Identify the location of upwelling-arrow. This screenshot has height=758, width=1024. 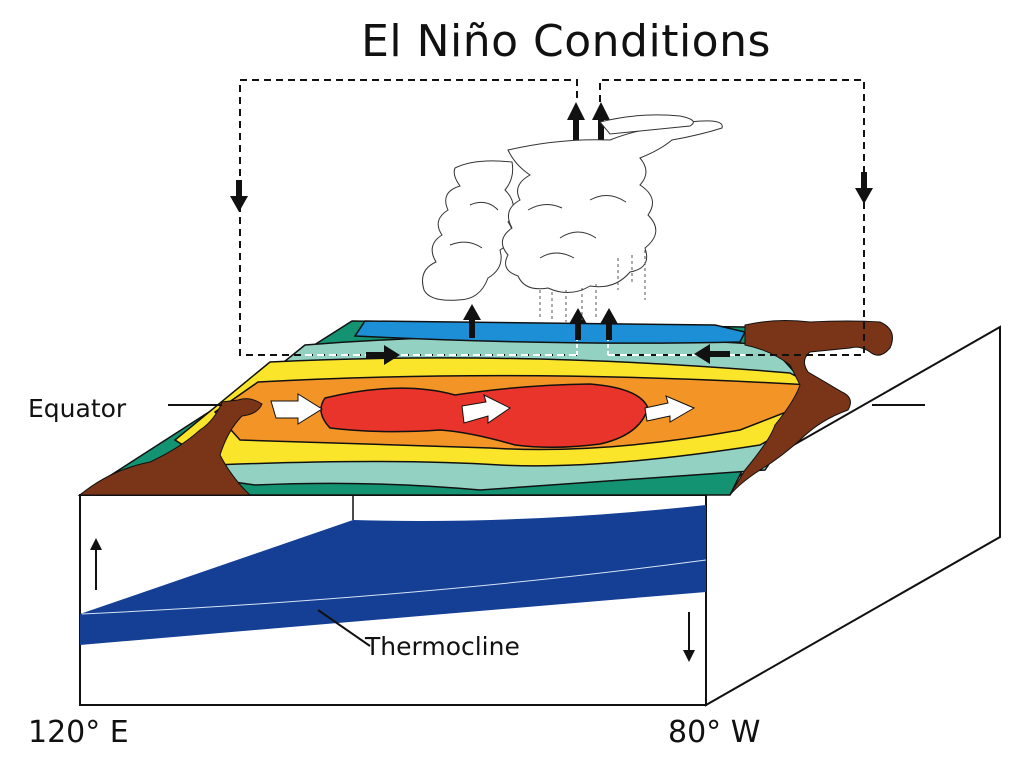
(96, 564).